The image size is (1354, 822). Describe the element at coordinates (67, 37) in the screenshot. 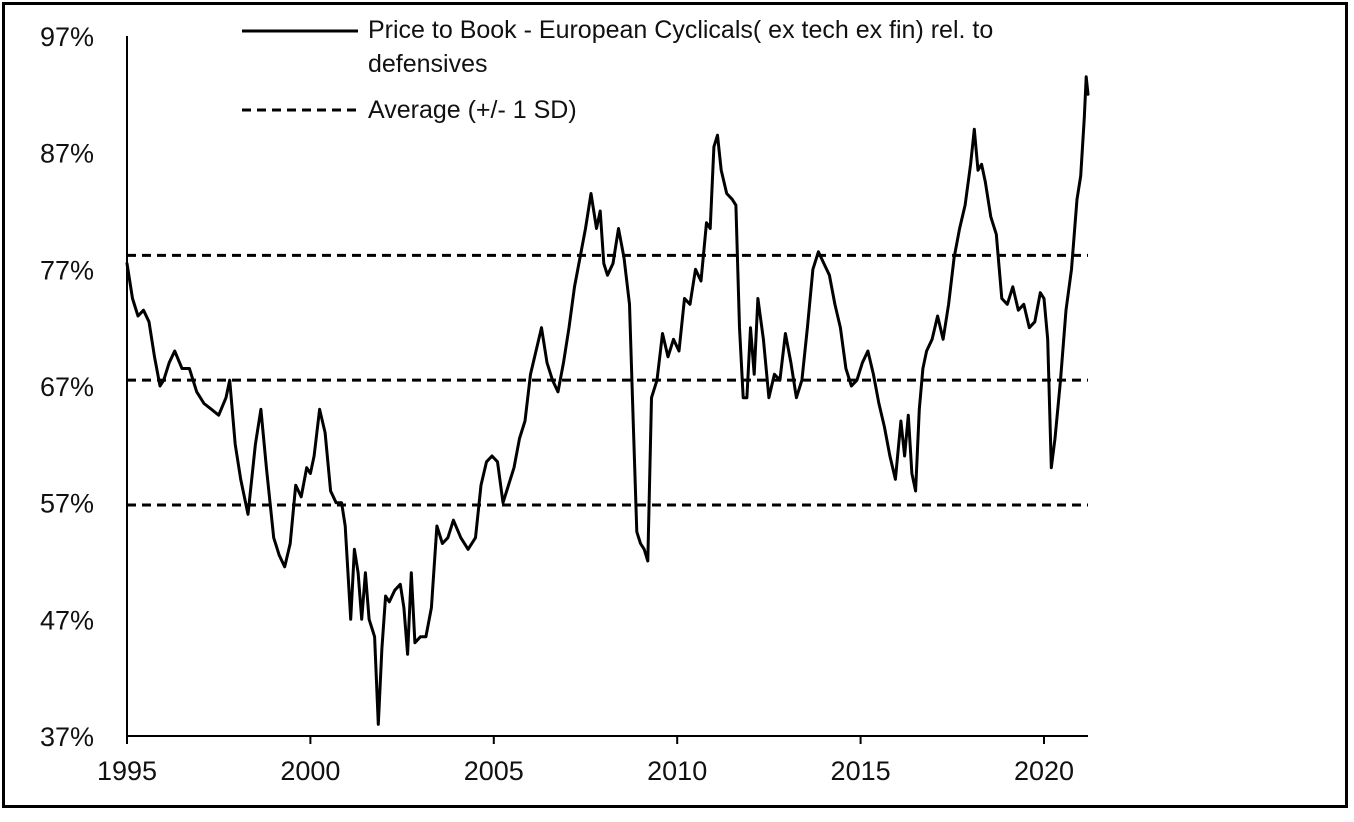

I see `y-tick-label: 97%` at that location.